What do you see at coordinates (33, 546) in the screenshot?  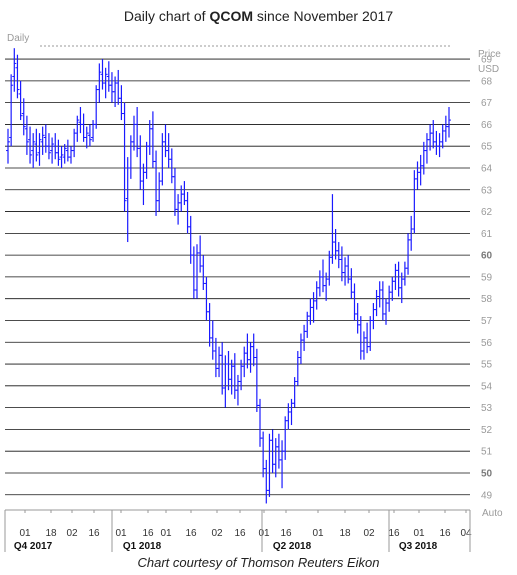 I see `quarter-label: Q4 2017` at bounding box center [33, 546].